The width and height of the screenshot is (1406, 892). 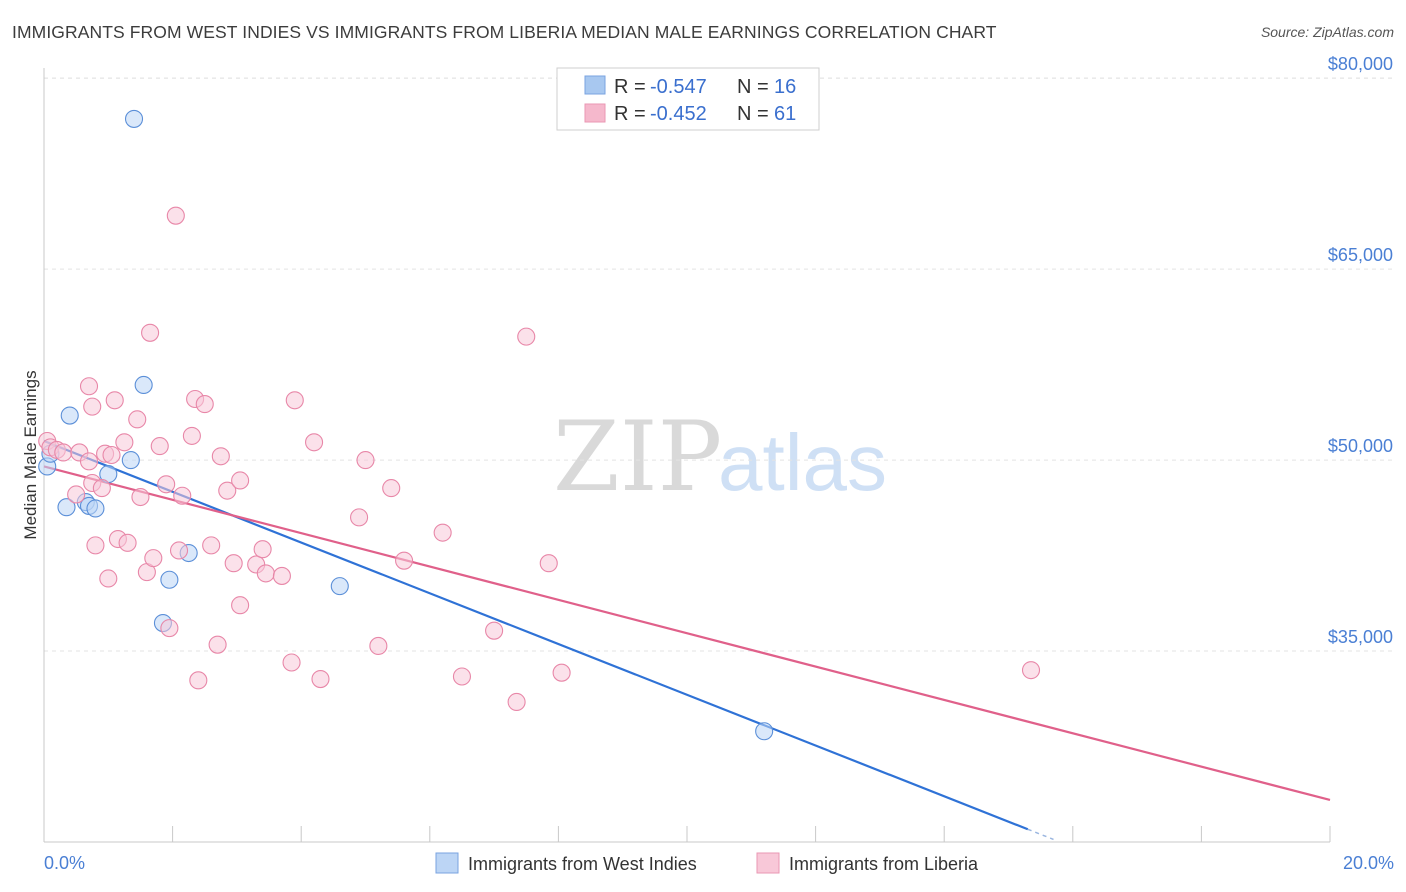 What do you see at coordinates (1360, 255) in the screenshot?
I see `y-tick-label: $65,000` at bounding box center [1360, 255].